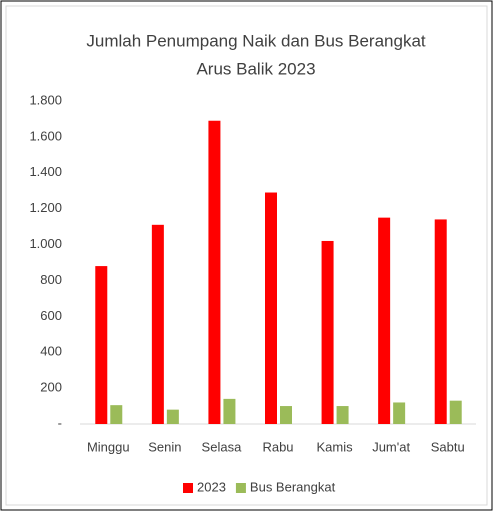  What do you see at coordinates (51, 387) in the screenshot?
I see `y-tick-label: 200` at bounding box center [51, 387].